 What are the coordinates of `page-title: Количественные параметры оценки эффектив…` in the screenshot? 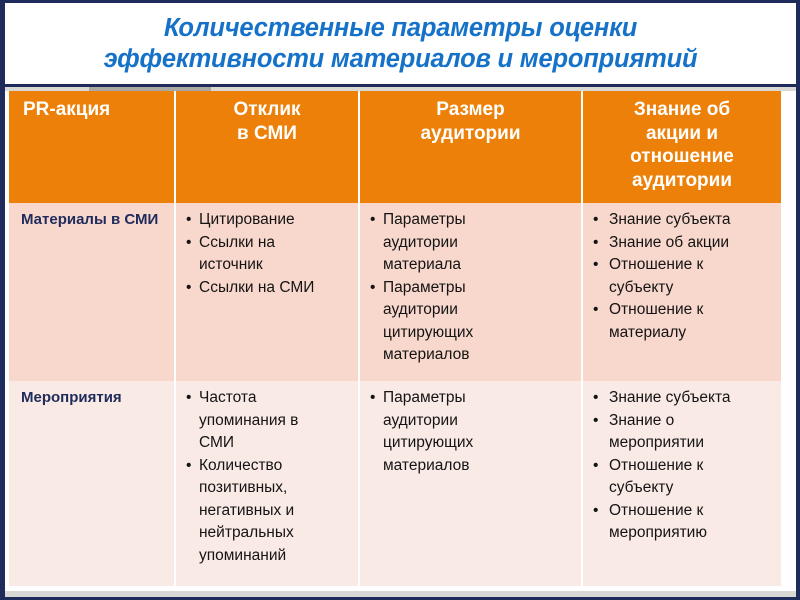 It's located at (400, 43).